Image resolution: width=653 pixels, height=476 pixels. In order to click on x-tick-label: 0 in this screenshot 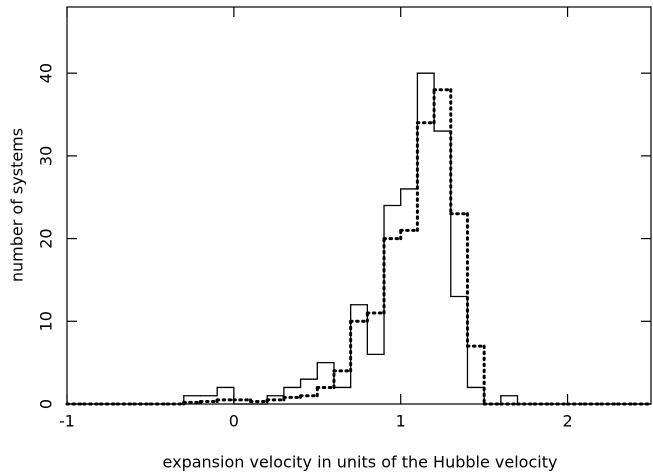, I will do `click(234, 421)`.